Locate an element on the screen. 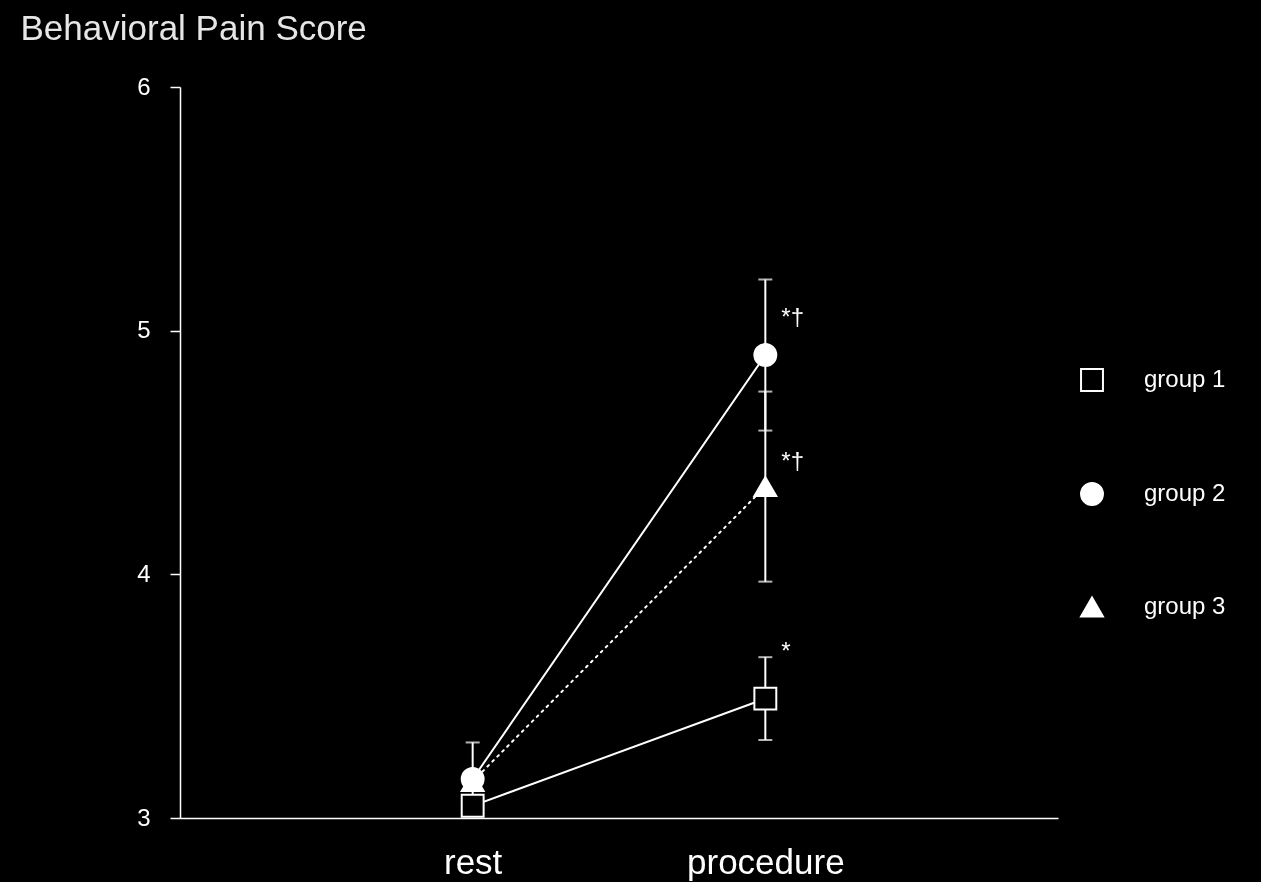  legend-label: group 1 is located at coordinates (1185, 378).